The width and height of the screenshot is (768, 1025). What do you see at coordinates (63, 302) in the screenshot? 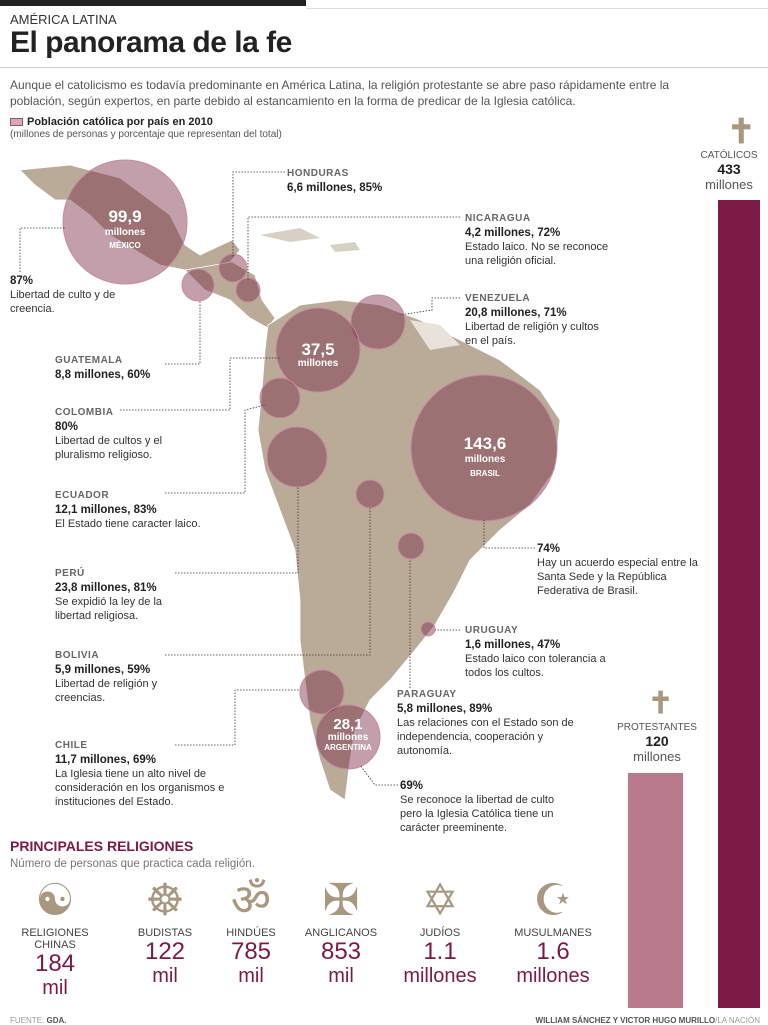
I see `mexico-text: Libertad de culto y de creencia.` at bounding box center [63, 302].